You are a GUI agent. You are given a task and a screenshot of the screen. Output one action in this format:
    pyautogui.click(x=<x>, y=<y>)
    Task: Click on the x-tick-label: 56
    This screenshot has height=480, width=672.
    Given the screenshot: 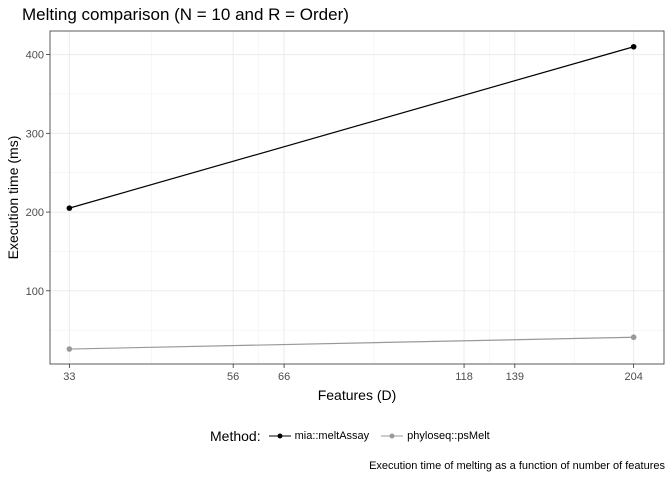 What is the action you would take?
    pyautogui.click(x=233, y=377)
    